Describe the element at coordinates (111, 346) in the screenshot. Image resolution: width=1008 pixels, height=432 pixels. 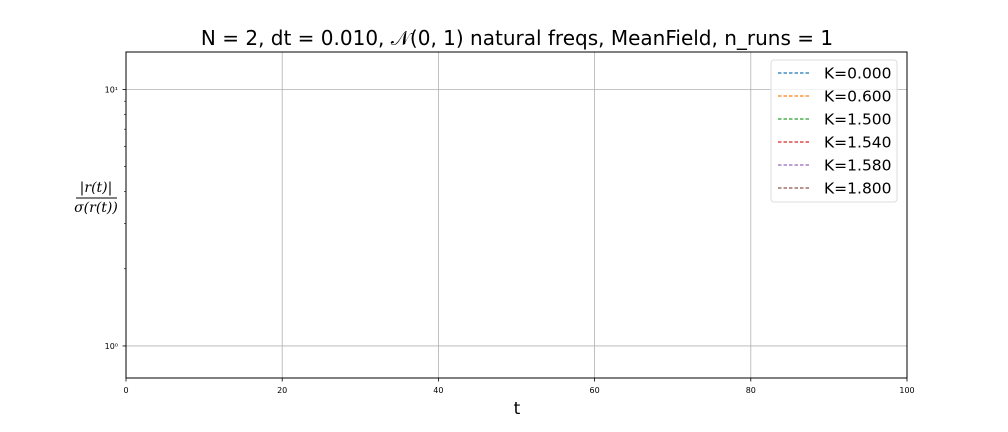
I see `y-tick-label: 10⁰` at that location.